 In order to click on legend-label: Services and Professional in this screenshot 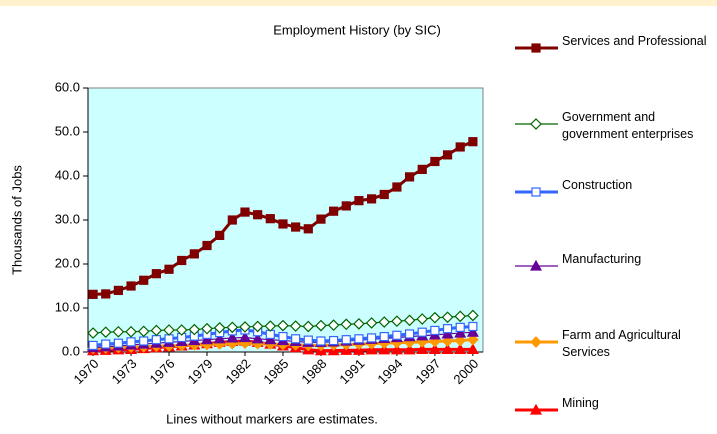, I will do `click(634, 41)`.